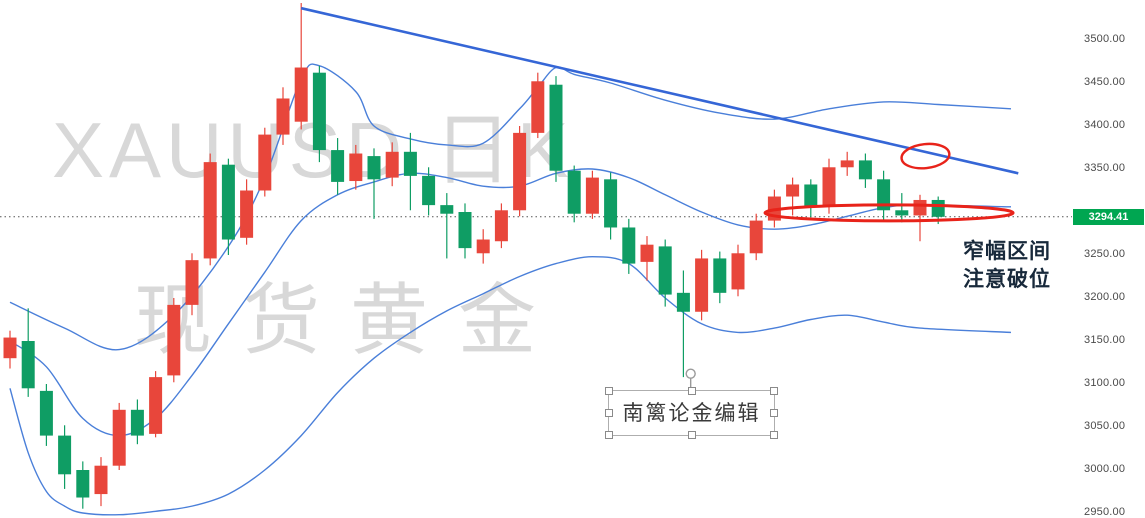  What do you see at coordinates (1105, 426) in the screenshot?
I see `price-axis-label: 3050.00` at bounding box center [1105, 426].